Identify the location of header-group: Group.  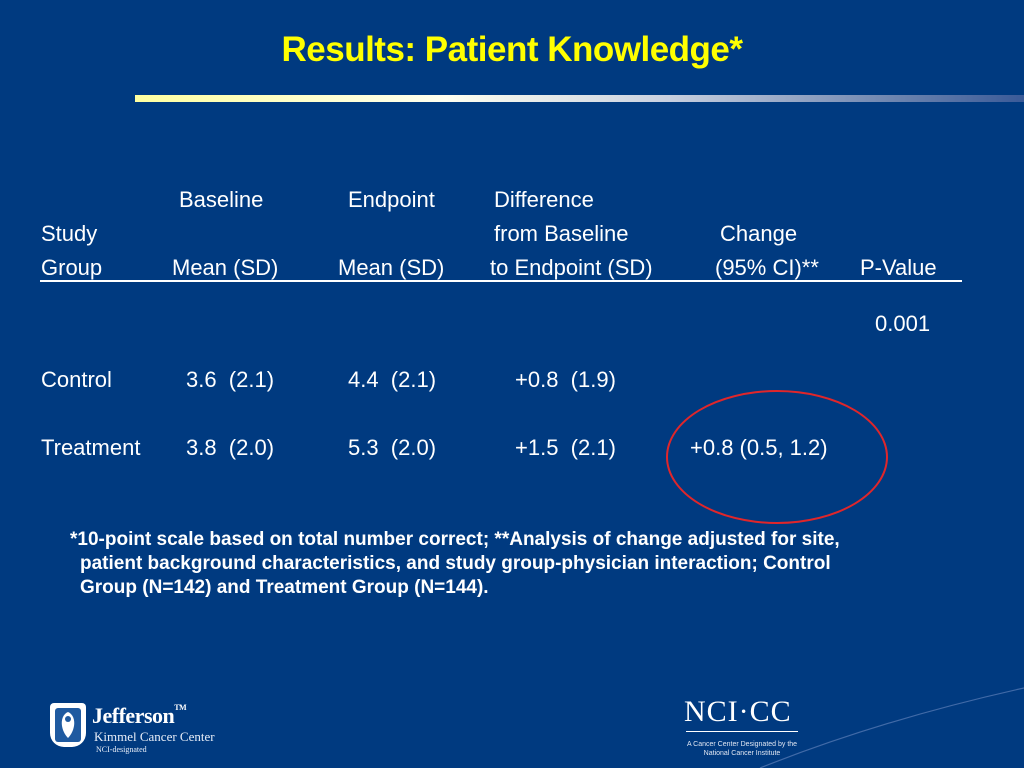
(72, 267).